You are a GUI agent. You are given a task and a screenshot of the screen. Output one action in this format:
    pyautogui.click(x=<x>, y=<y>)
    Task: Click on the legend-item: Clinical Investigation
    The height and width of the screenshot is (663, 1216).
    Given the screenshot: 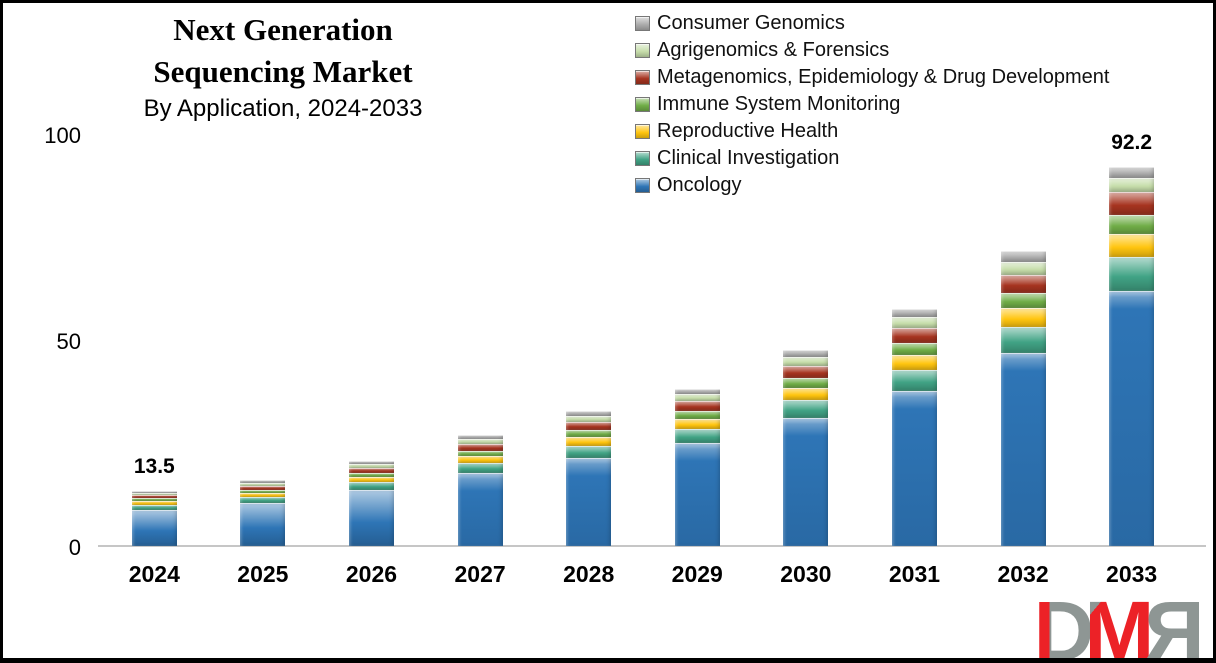 What is the action you would take?
    pyautogui.click(x=872, y=158)
    